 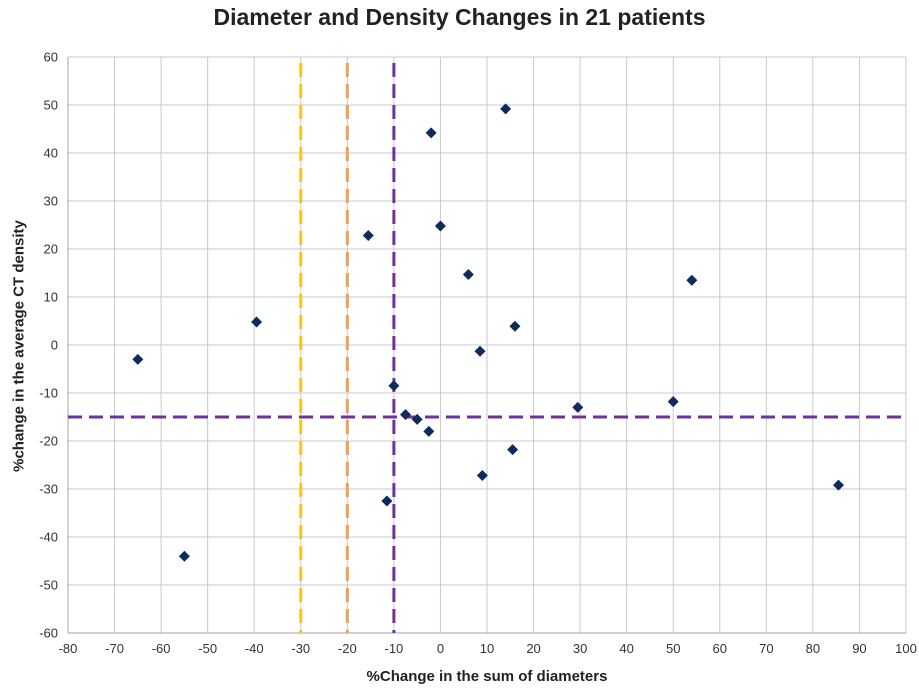 What do you see at coordinates (580, 648) in the screenshot?
I see `x-tick-label: 30` at bounding box center [580, 648].